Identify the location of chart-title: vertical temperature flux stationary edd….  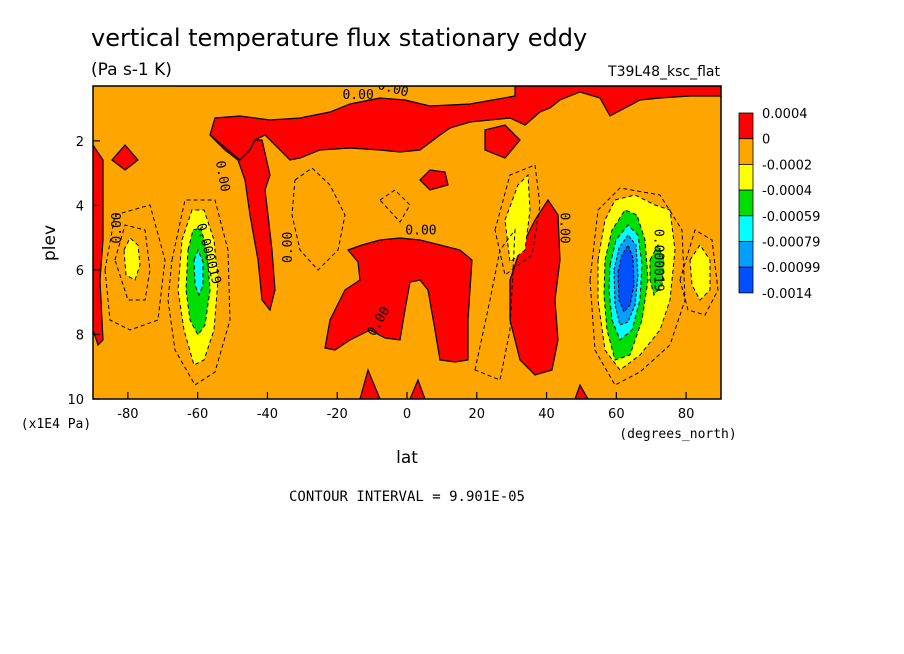
(339, 38).